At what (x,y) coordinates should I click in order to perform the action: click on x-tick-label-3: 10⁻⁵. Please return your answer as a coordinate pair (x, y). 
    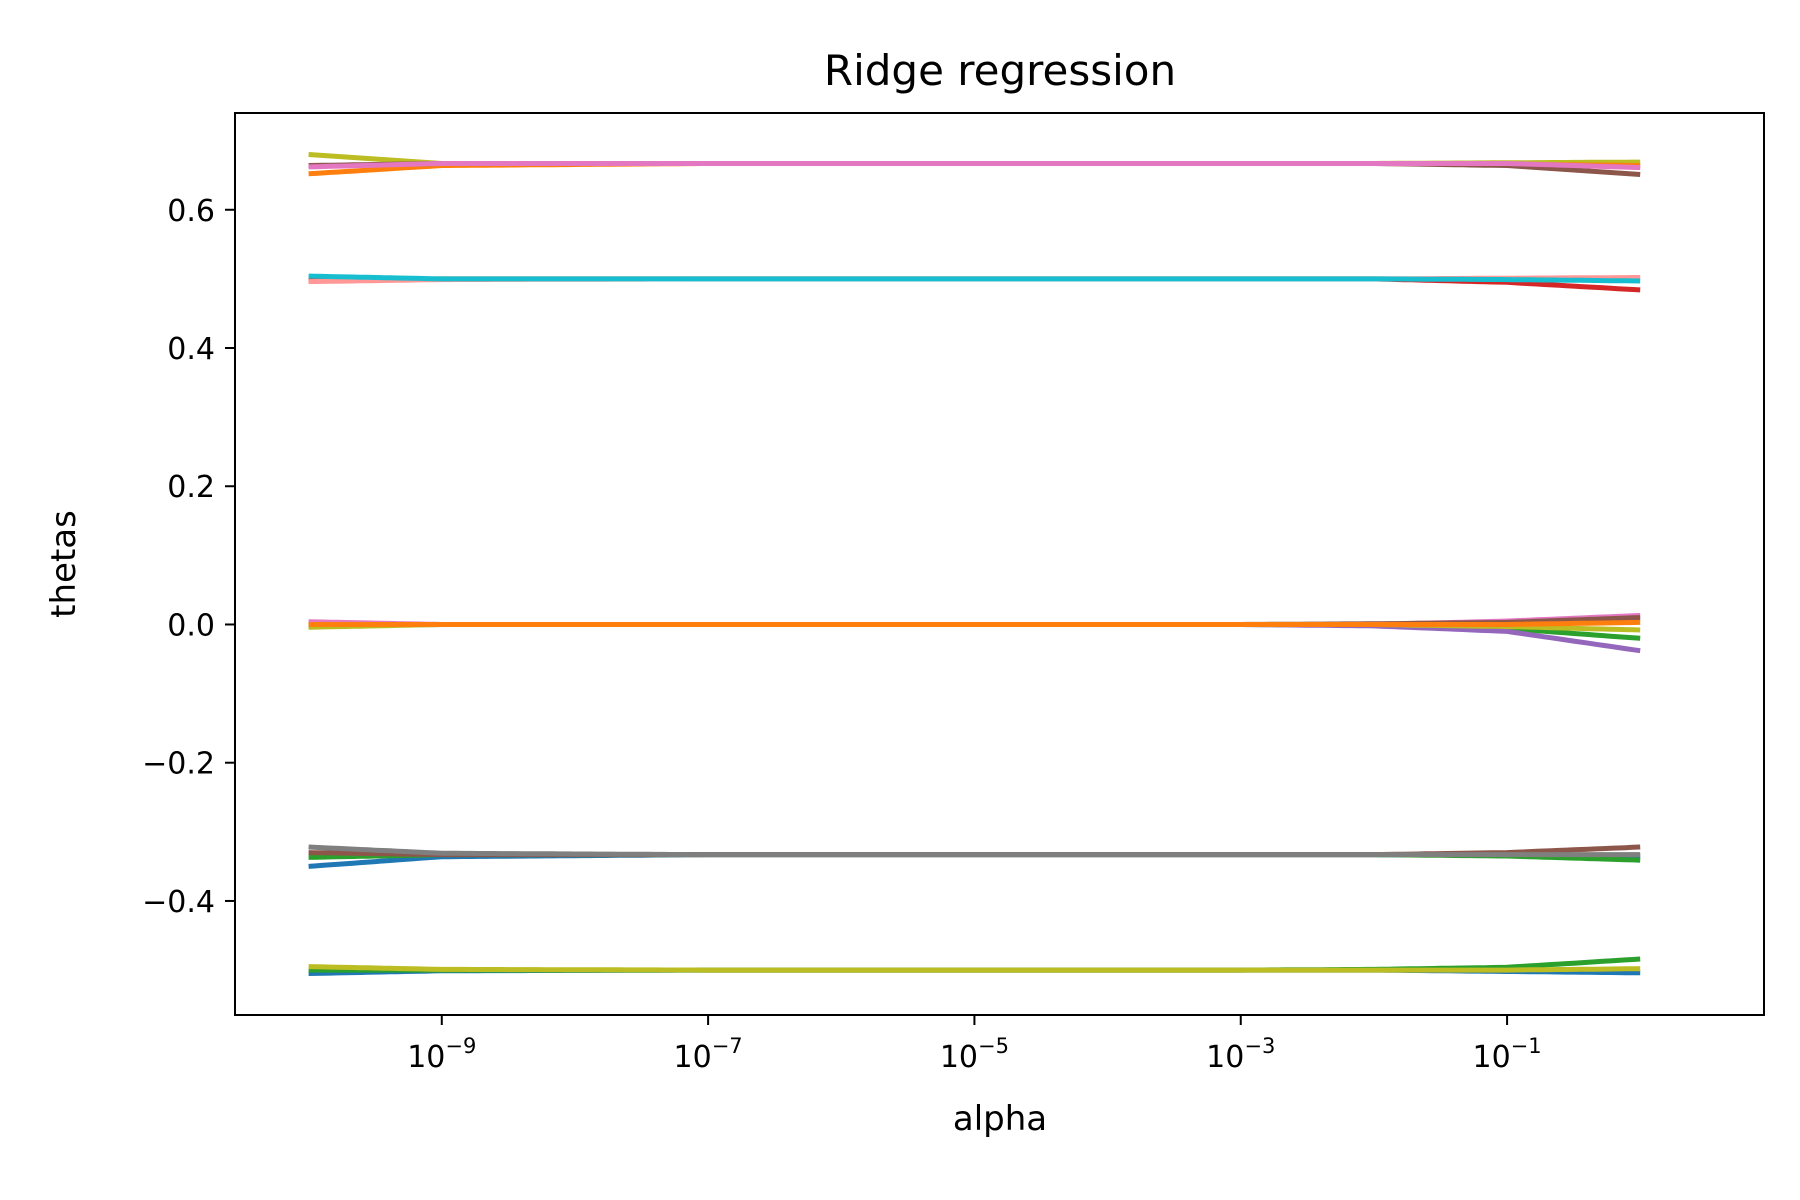
    Looking at the image, I should click on (974, 1054).